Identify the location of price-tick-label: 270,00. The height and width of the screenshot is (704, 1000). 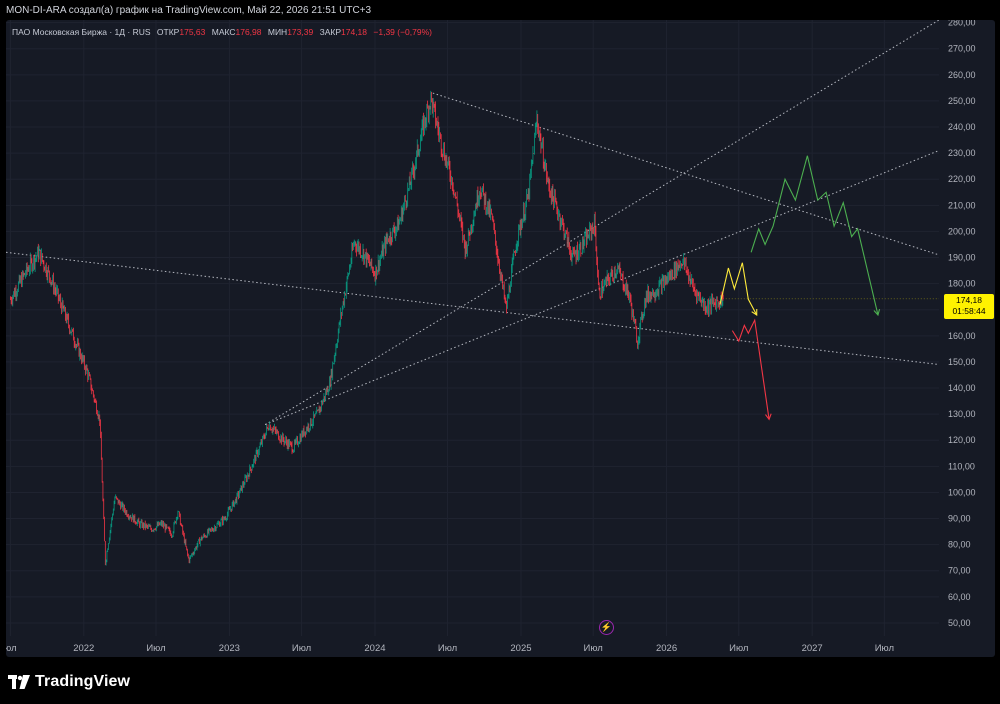
(962, 49).